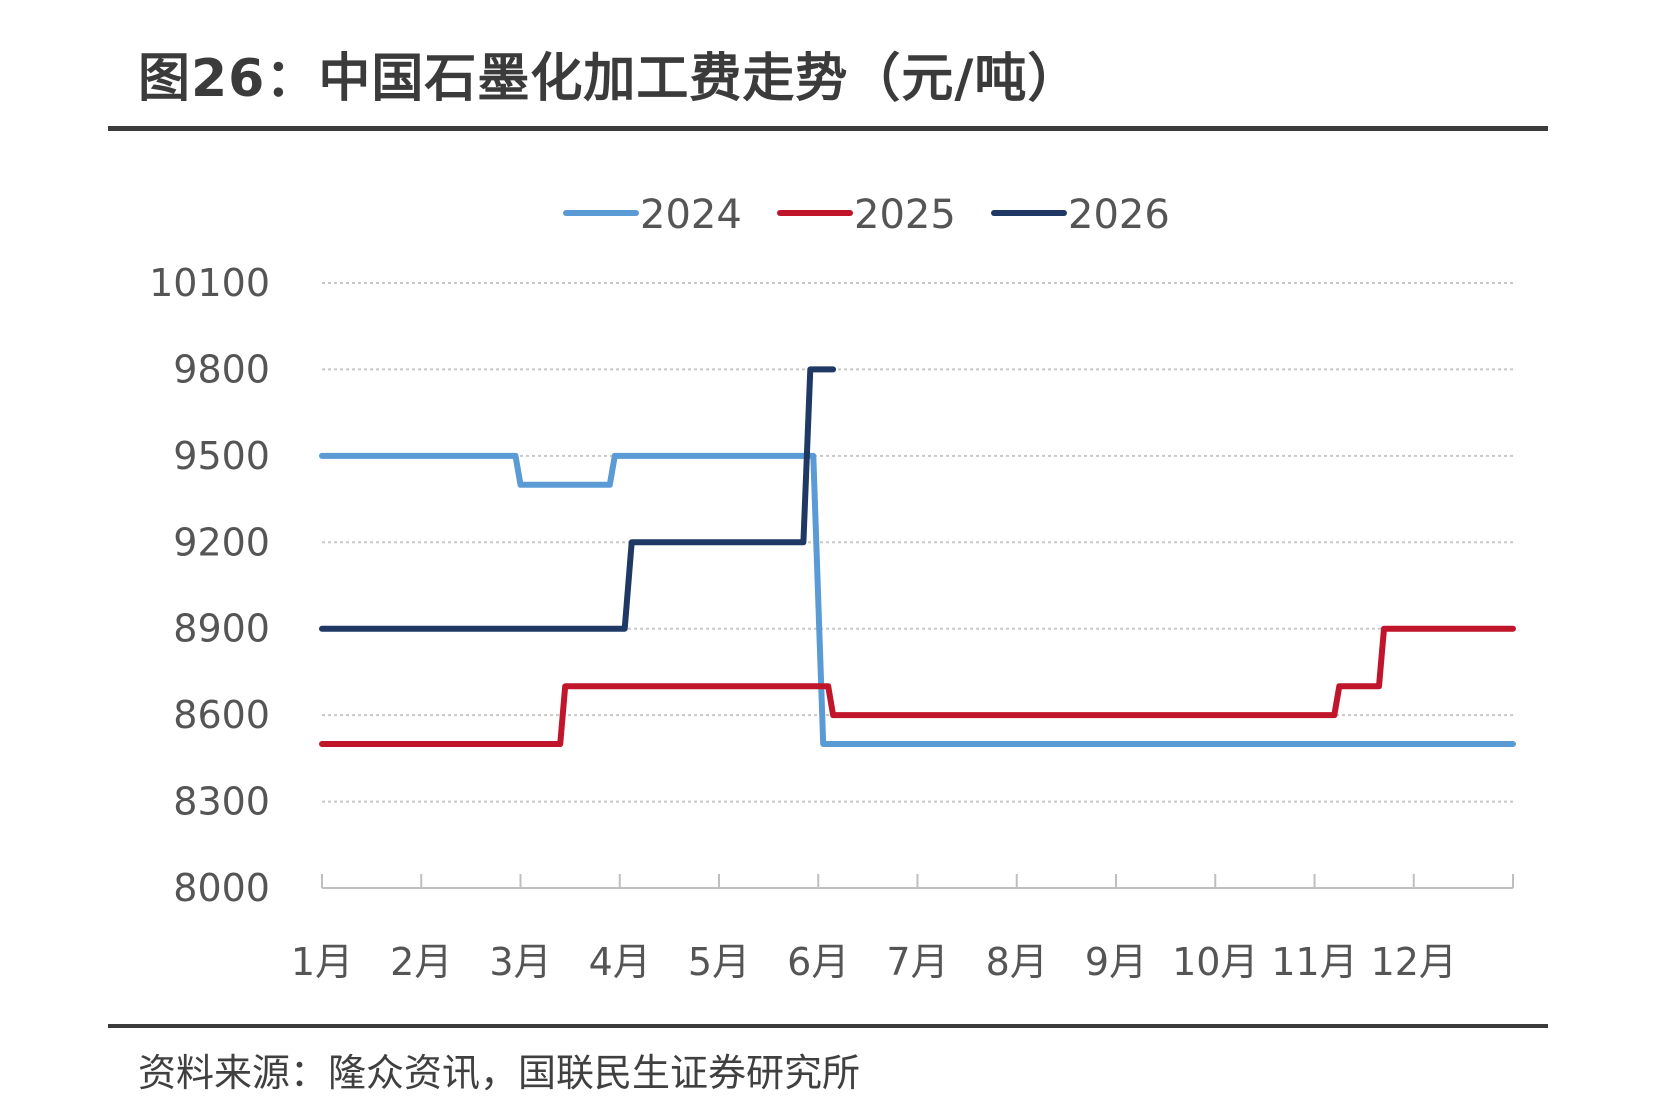  What do you see at coordinates (209, 585) in the screenshot?
I see `y-axis-tick-labels: 8000 8300 8600 8900 9200 9500 9800 10100` at bounding box center [209, 585].